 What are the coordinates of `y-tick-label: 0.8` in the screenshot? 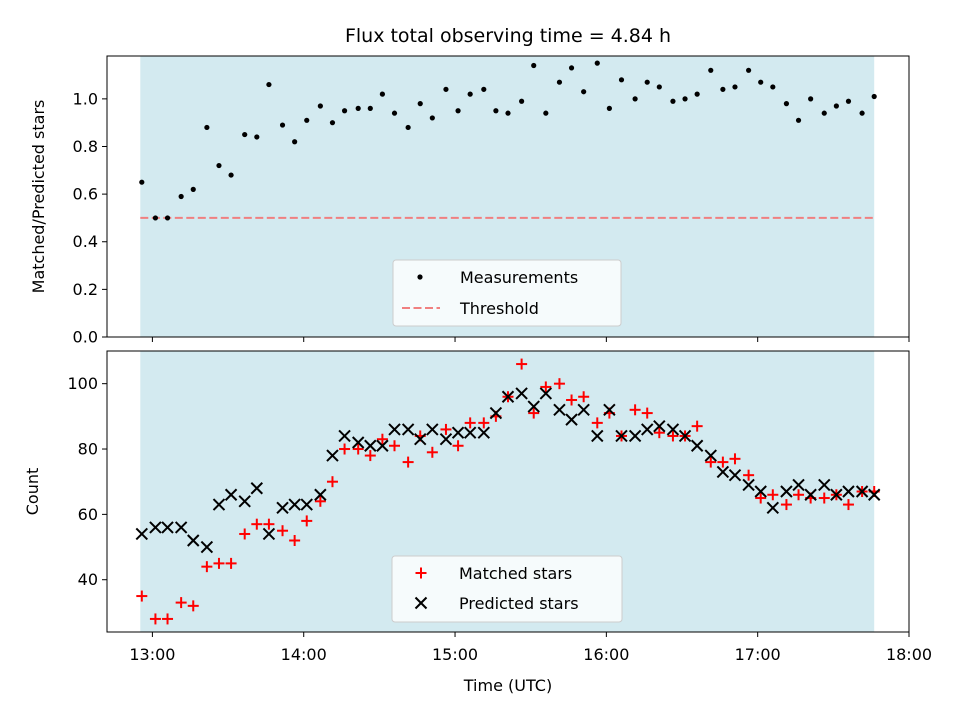 It's located at (85, 146).